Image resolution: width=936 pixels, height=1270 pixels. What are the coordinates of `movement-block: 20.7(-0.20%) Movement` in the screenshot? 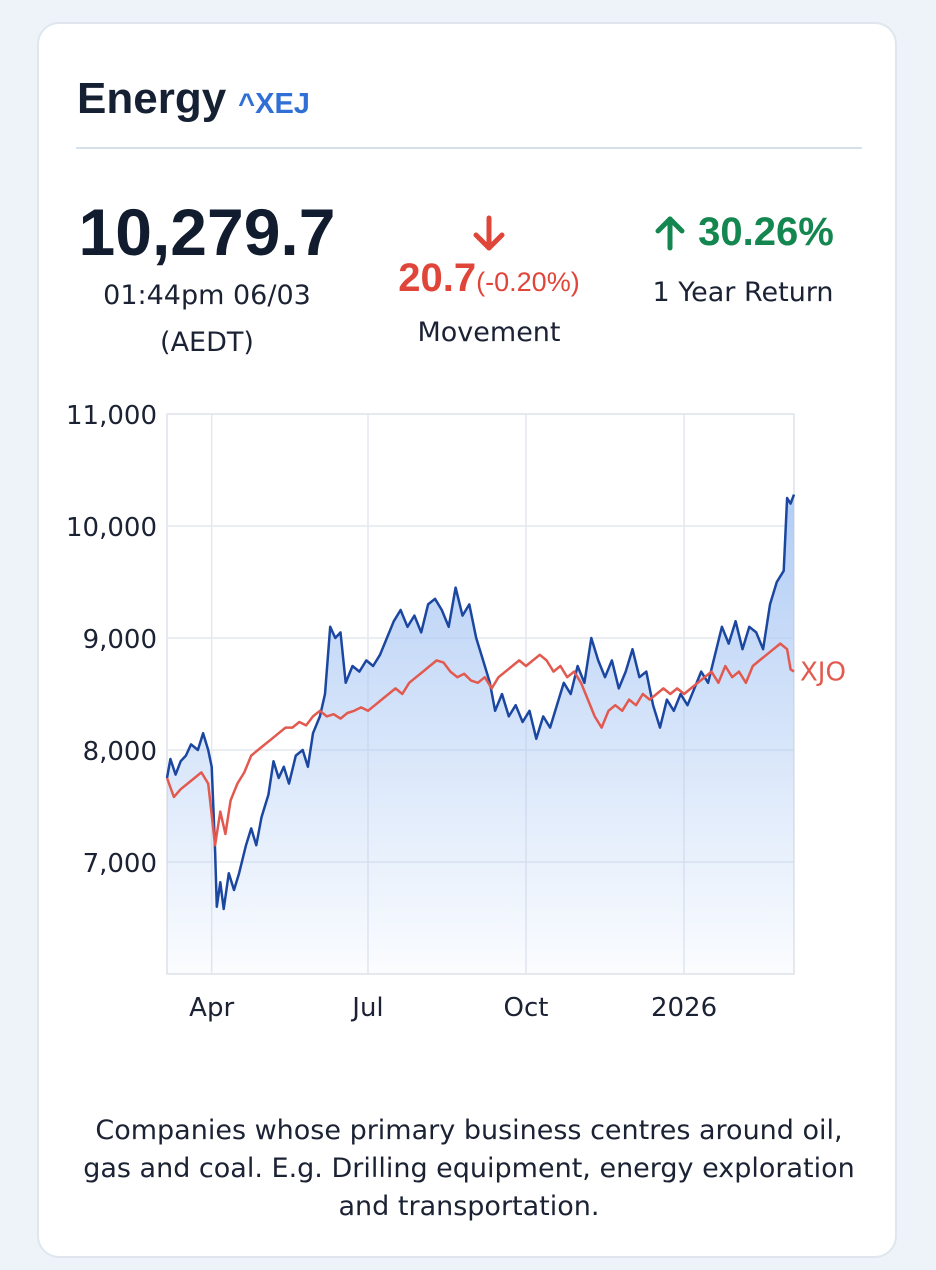 It's located at (489, 281).